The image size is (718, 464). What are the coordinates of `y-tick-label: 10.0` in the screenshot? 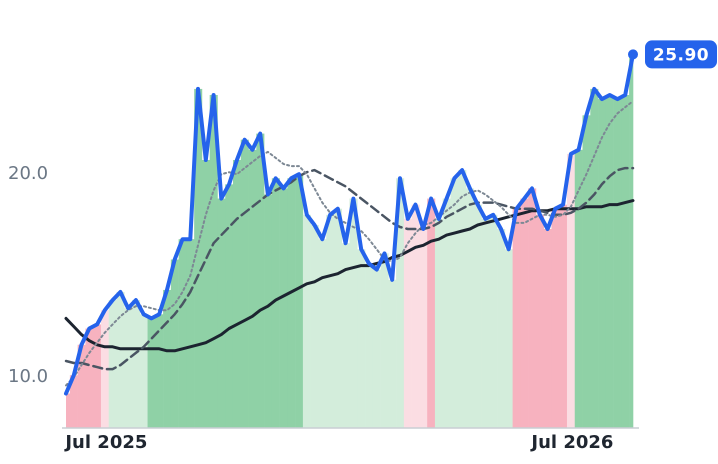 It's located at (28, 376).